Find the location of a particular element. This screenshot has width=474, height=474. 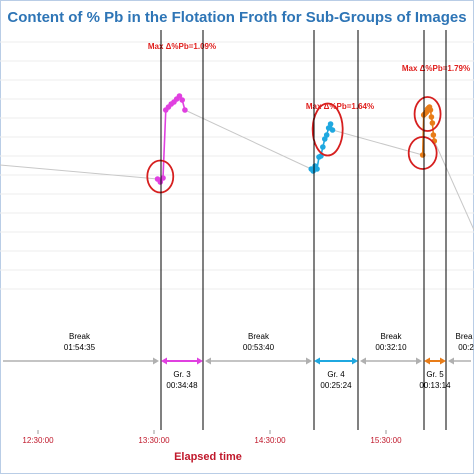

interval-label: Brea is located at coordinates (464, 336).